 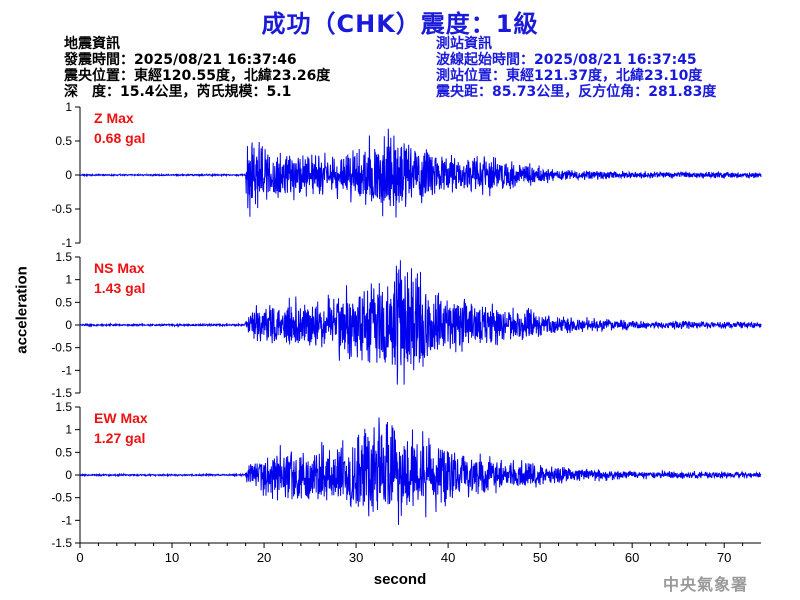 What do you see at coordinates (22, 310) in the screenshot?
I see `y-axis-label: acceleration` at bounding box center [22, 310].